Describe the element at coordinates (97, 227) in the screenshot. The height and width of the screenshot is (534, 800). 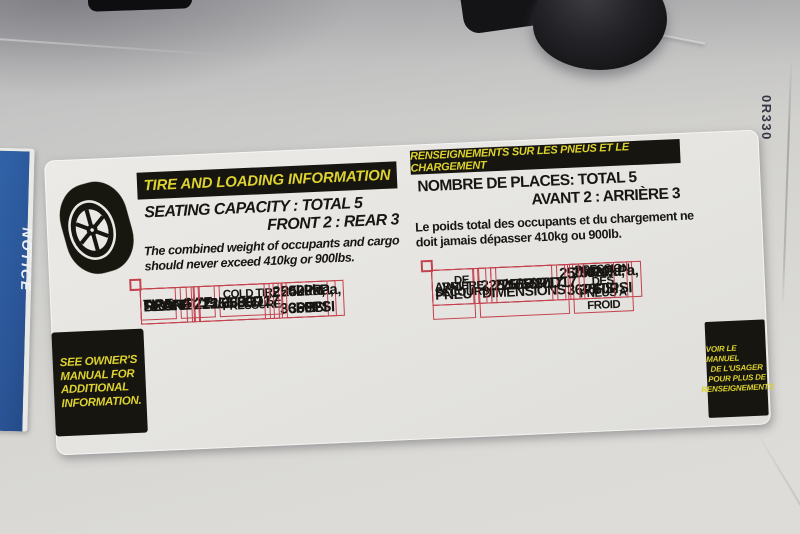
I see `tire-icon` at that location.